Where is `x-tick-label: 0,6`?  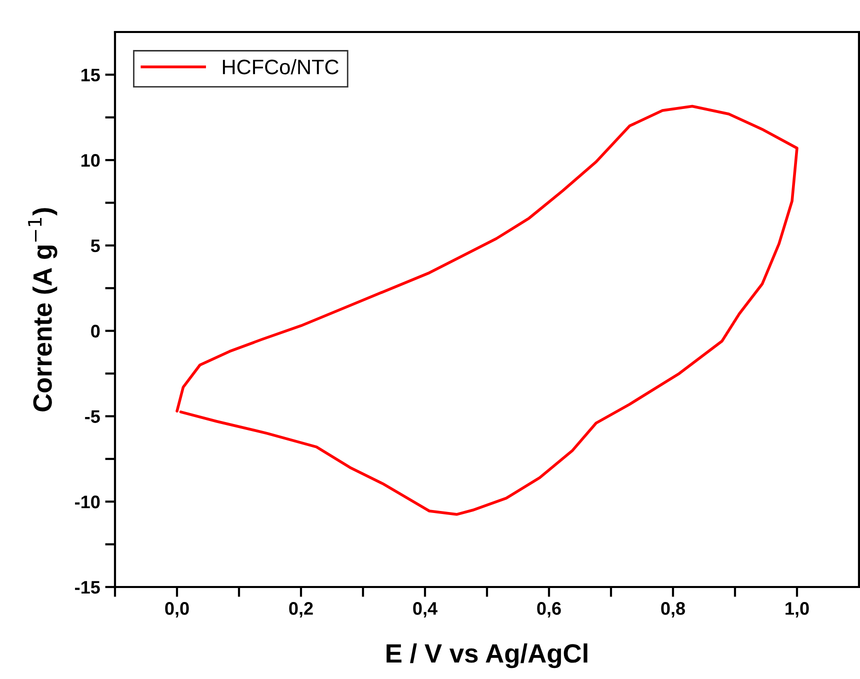
x-tick-label: 0,6 is located at coordinates (549, 610).